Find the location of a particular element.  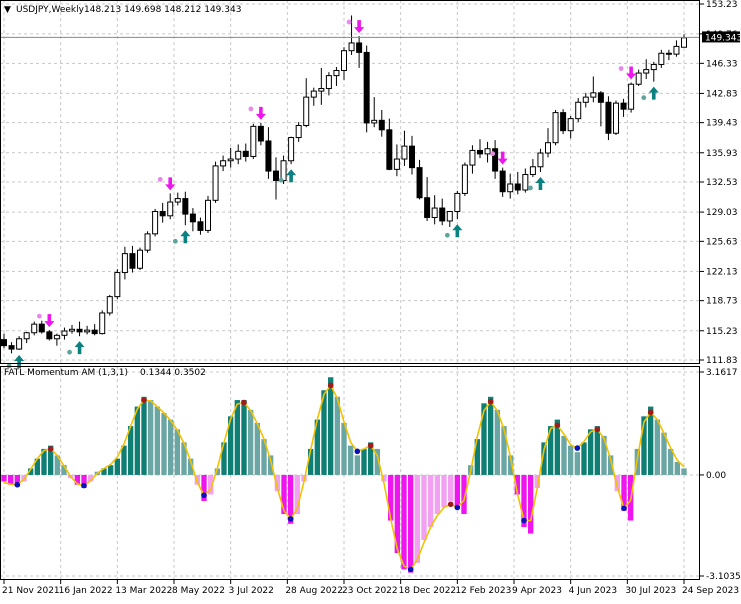

current-price-tag is located at coordinates (721, 37).